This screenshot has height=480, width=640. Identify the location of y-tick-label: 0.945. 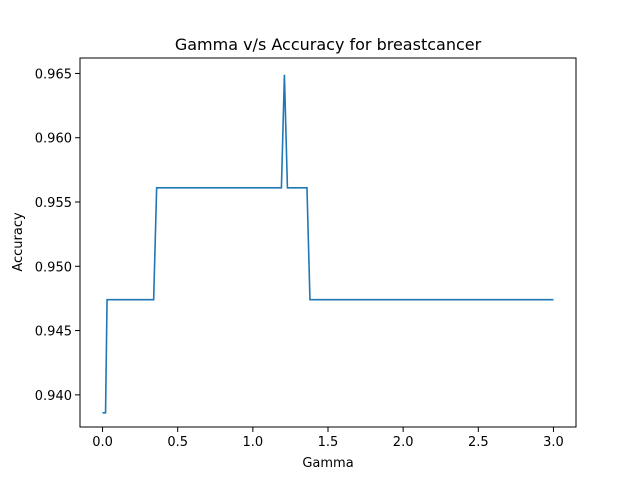
(53, 332).